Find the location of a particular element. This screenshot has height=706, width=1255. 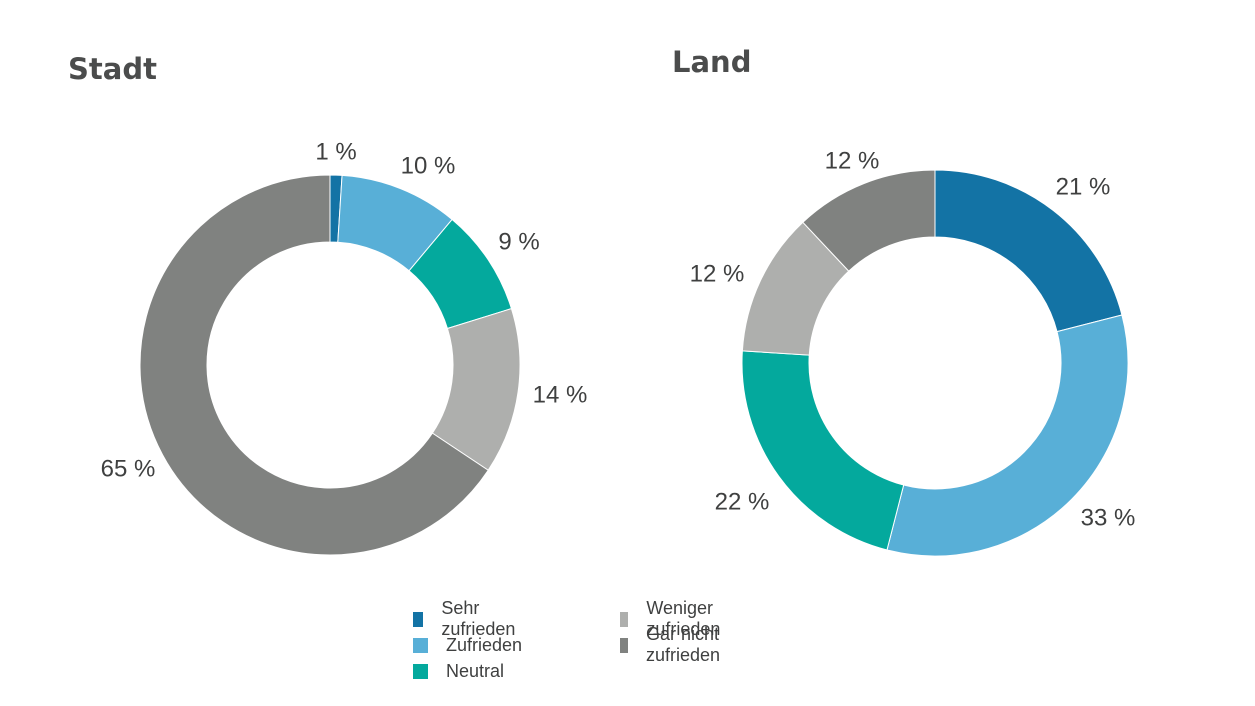

legend-item-zufrieden: Zufrieden is located at coordinates (467, 645).